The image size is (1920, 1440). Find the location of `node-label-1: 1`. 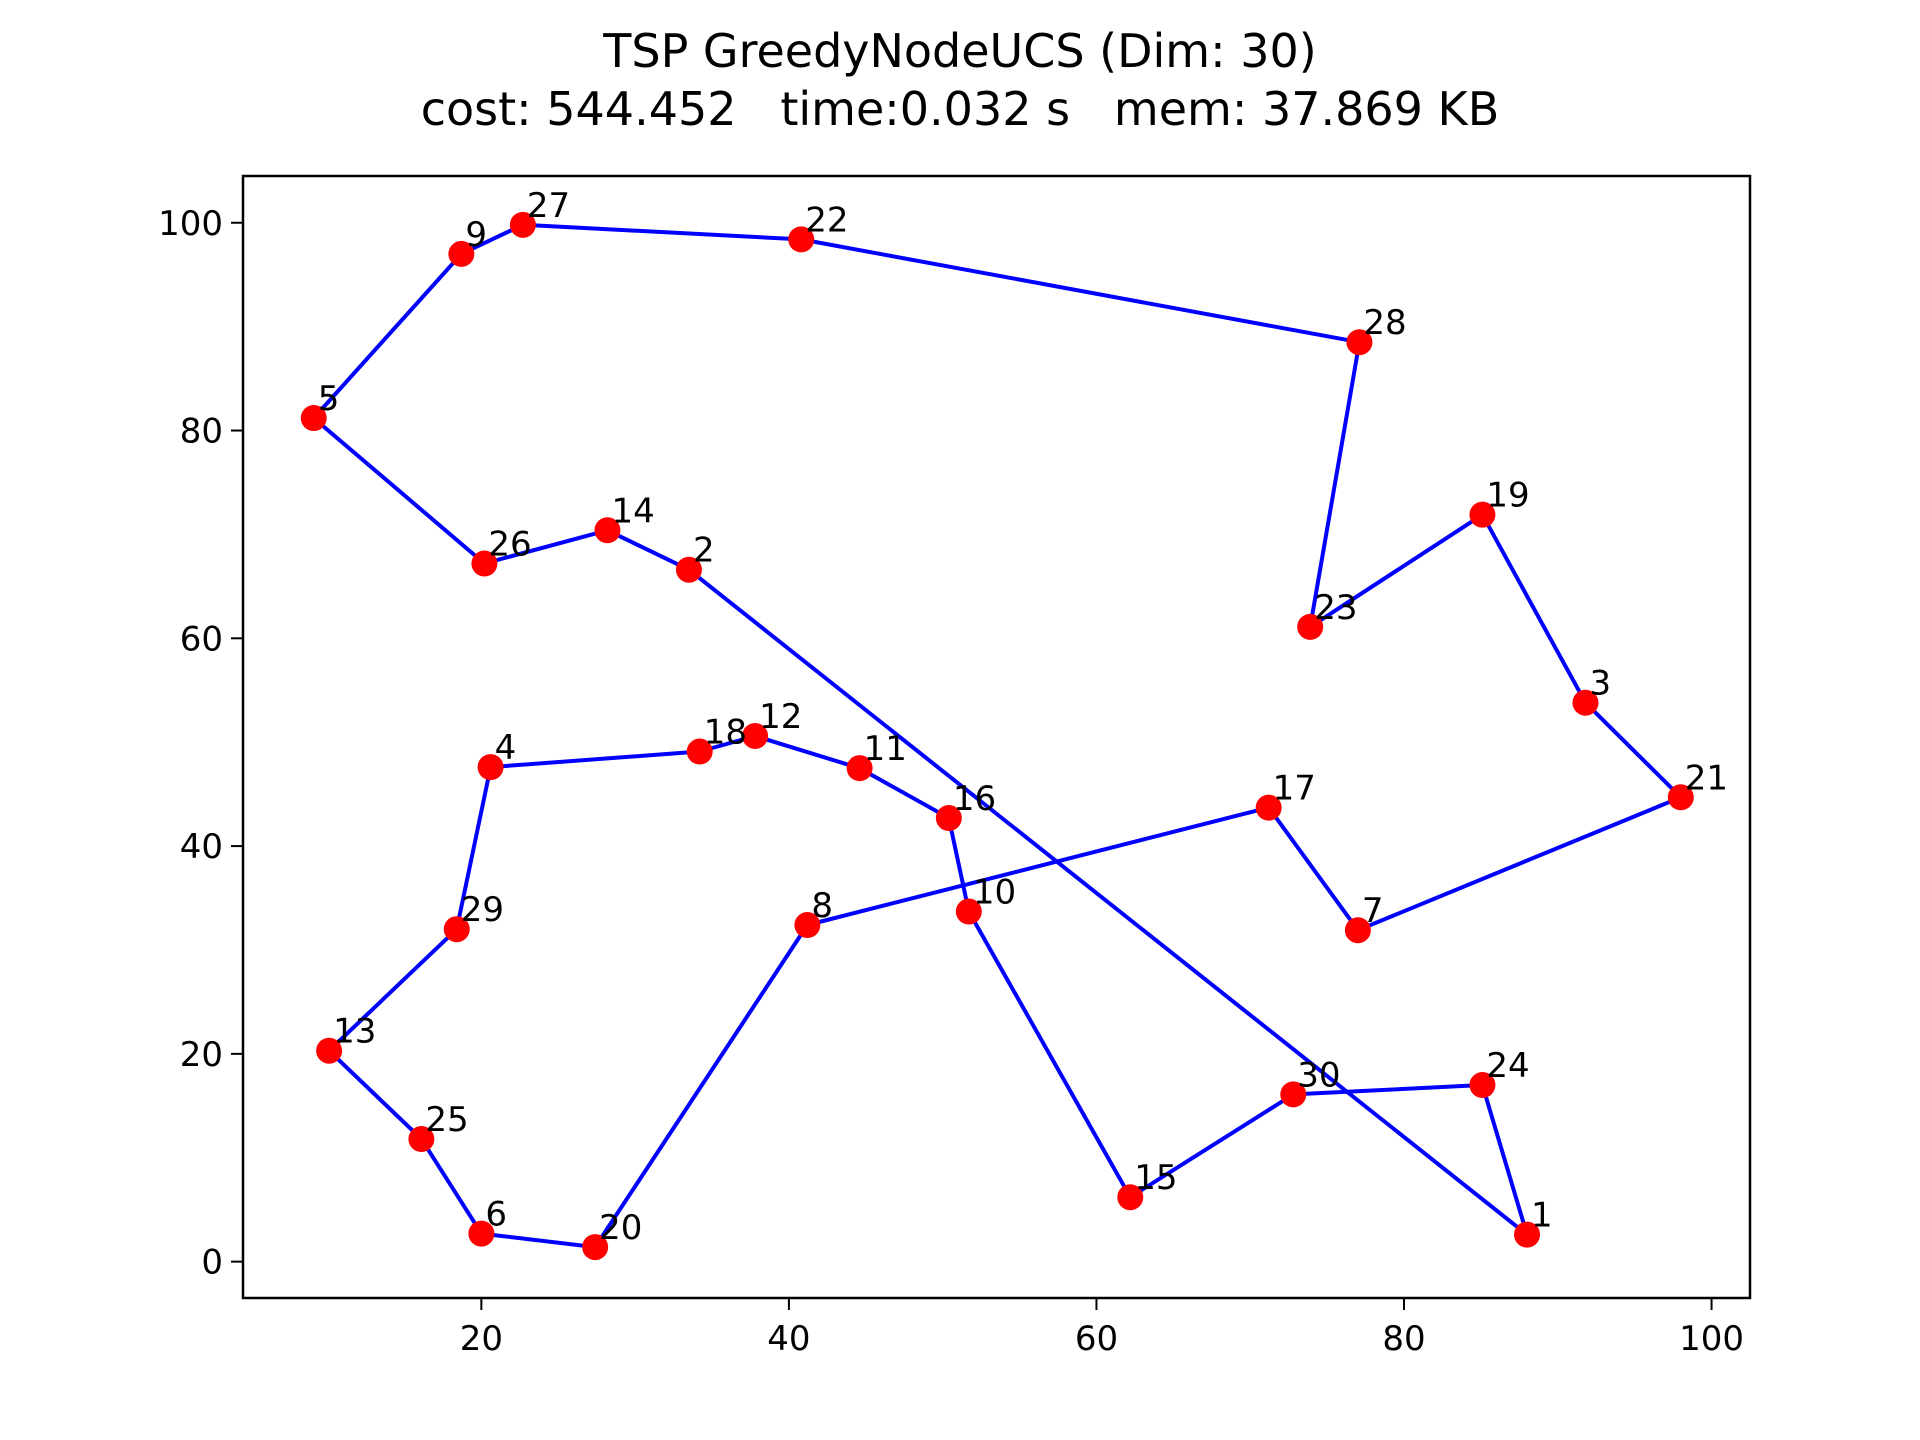

node-label-1: 1 is located at coordinates (1542, 1216).